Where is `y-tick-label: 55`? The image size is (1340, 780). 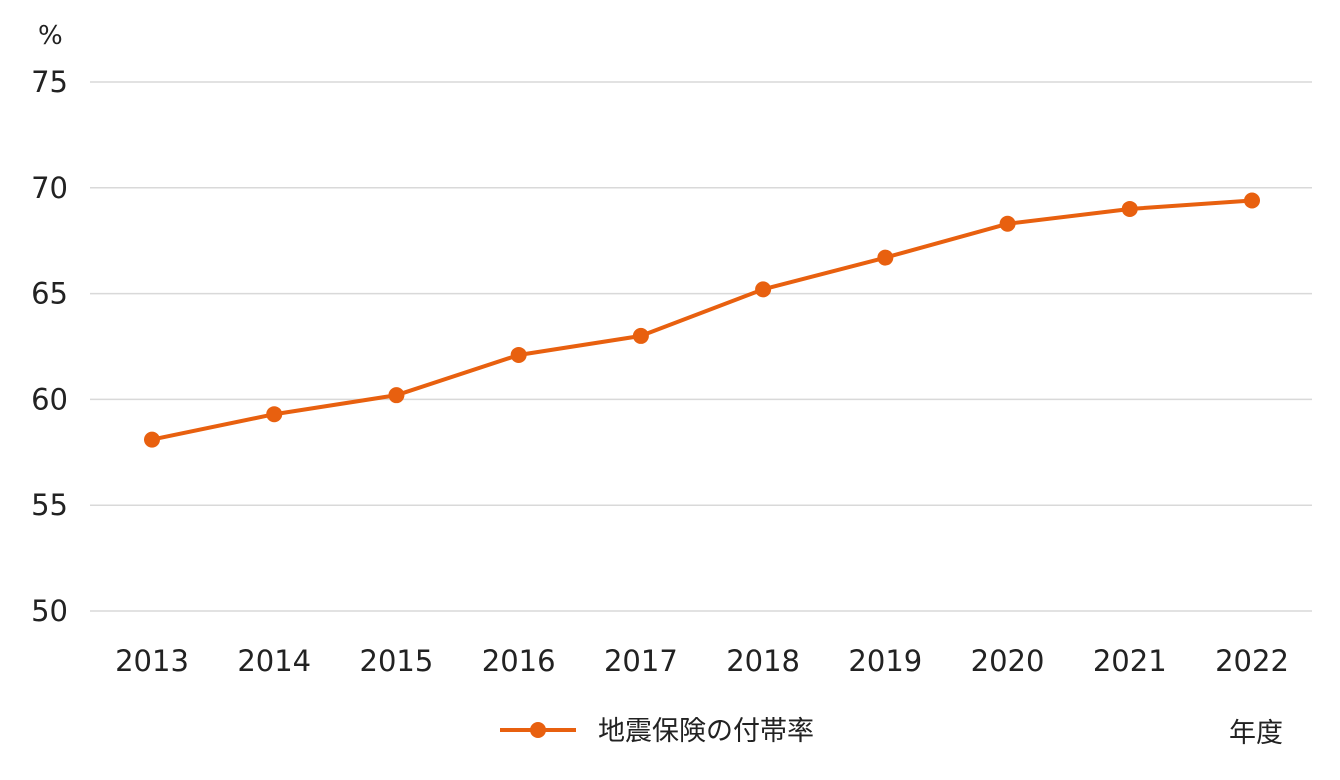
y-tick-label: 55 is located at coordinates (49, 505).